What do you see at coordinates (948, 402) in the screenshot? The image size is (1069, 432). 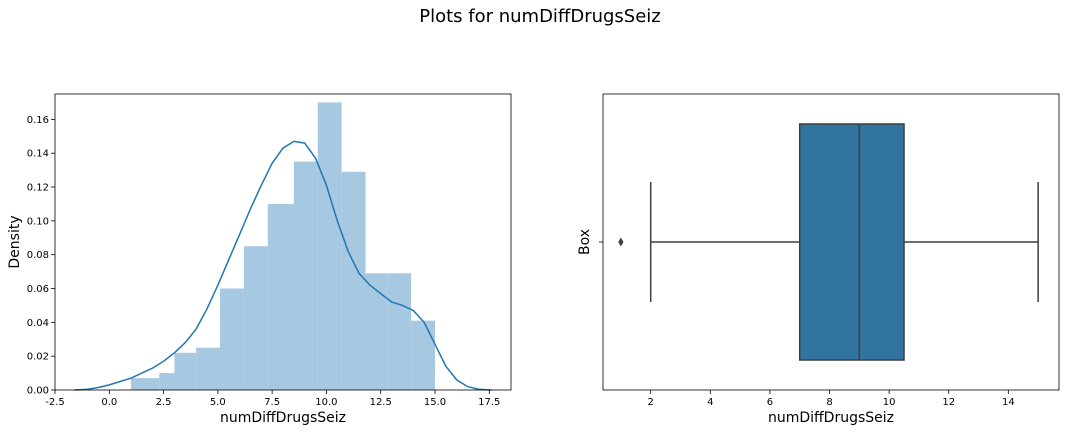 I see `x-tick-label: 12` at bounding box center [948, 402].